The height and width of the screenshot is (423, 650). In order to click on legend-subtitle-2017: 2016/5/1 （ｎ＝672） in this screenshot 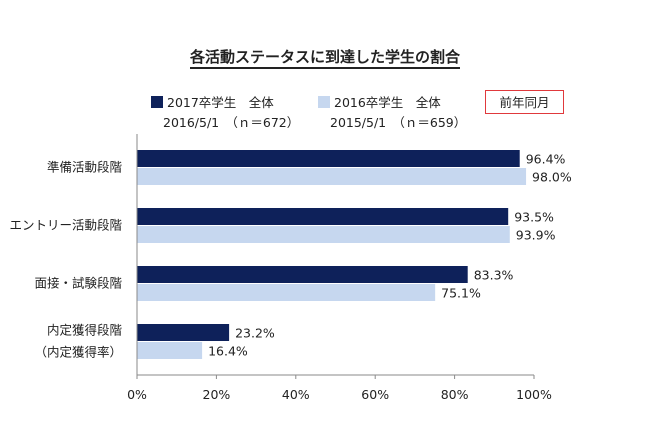, I will do `click(231, 122)`.